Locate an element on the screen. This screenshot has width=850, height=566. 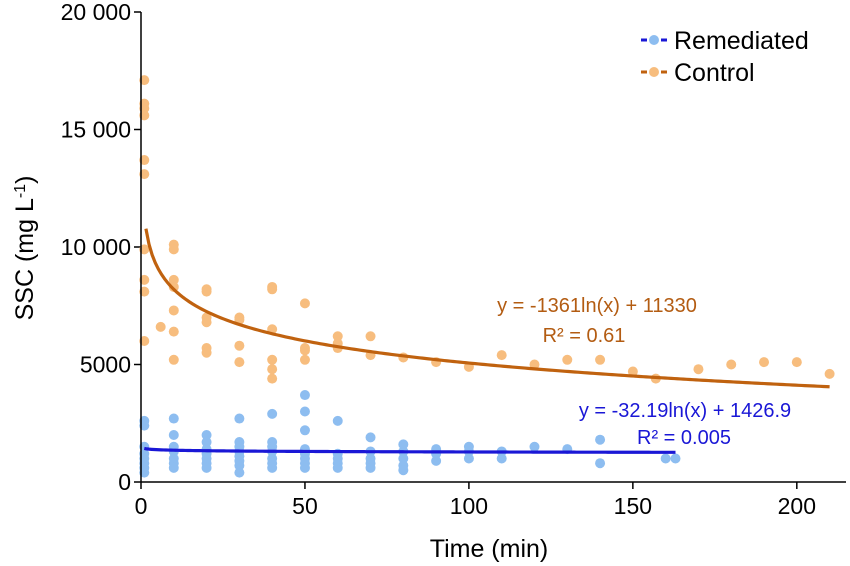
remediated-fit-r2: R² = 0.005 is located at coordinates (684, 438).